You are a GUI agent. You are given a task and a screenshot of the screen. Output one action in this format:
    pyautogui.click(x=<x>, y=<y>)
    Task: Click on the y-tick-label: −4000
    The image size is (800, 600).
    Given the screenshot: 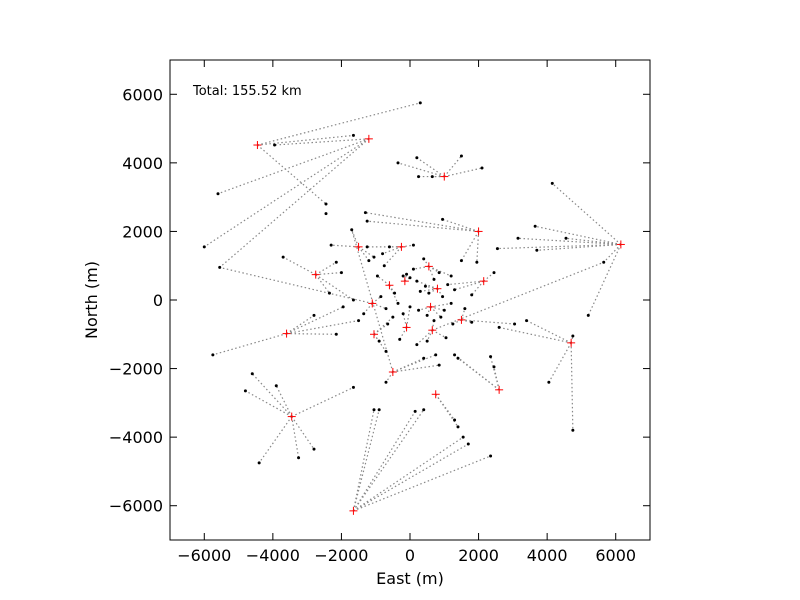 What is the action you would take?
    pyautogui.click(x=136, y=437)
    